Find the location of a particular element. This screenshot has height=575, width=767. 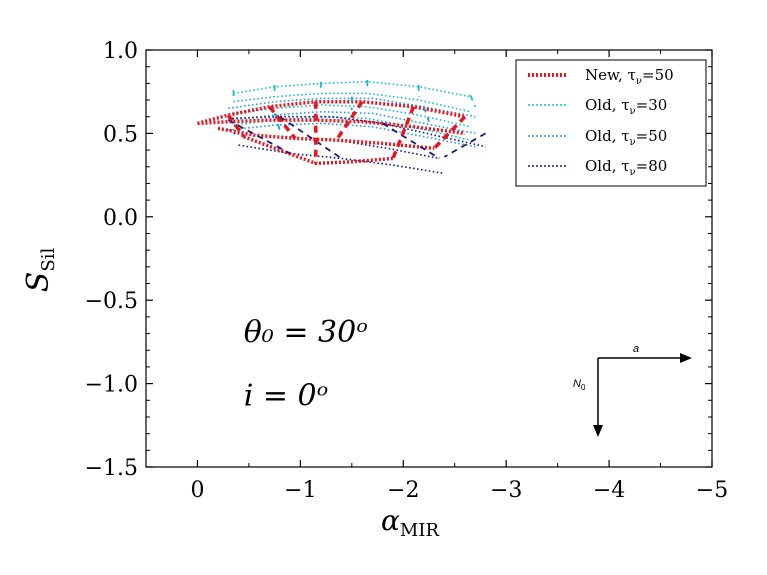

x-tick-label-5: −5 is located at coordinates (712, 490).